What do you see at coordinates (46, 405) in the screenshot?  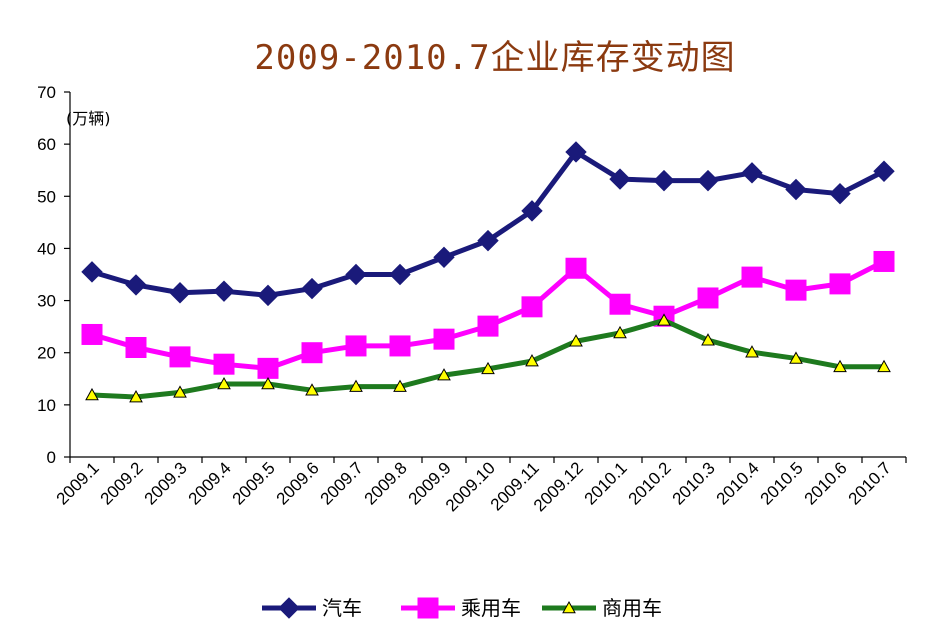 I see `y-tick-label: 10` at bounding box center [46, 405].